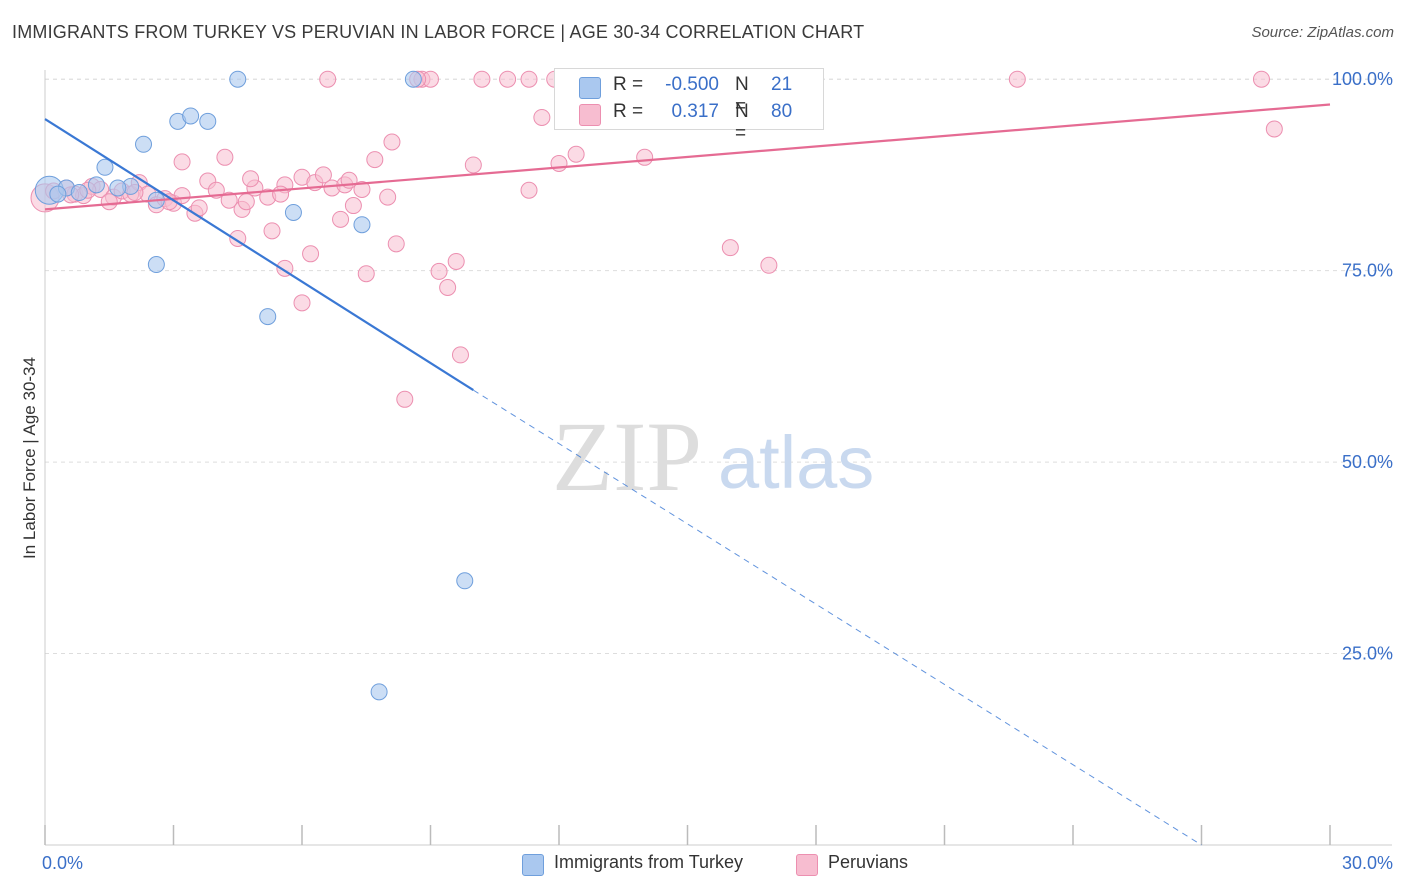 This screenshot has width=1406, height=892. I want to click on turkey-r-value: -0.500, so click(692, 84).